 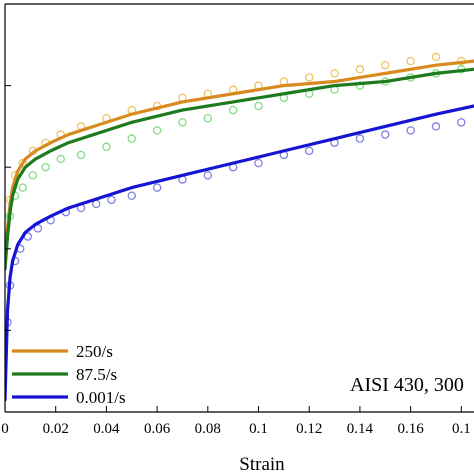 I want to click on x-tick-label: 0, so click(x=5, y=429).